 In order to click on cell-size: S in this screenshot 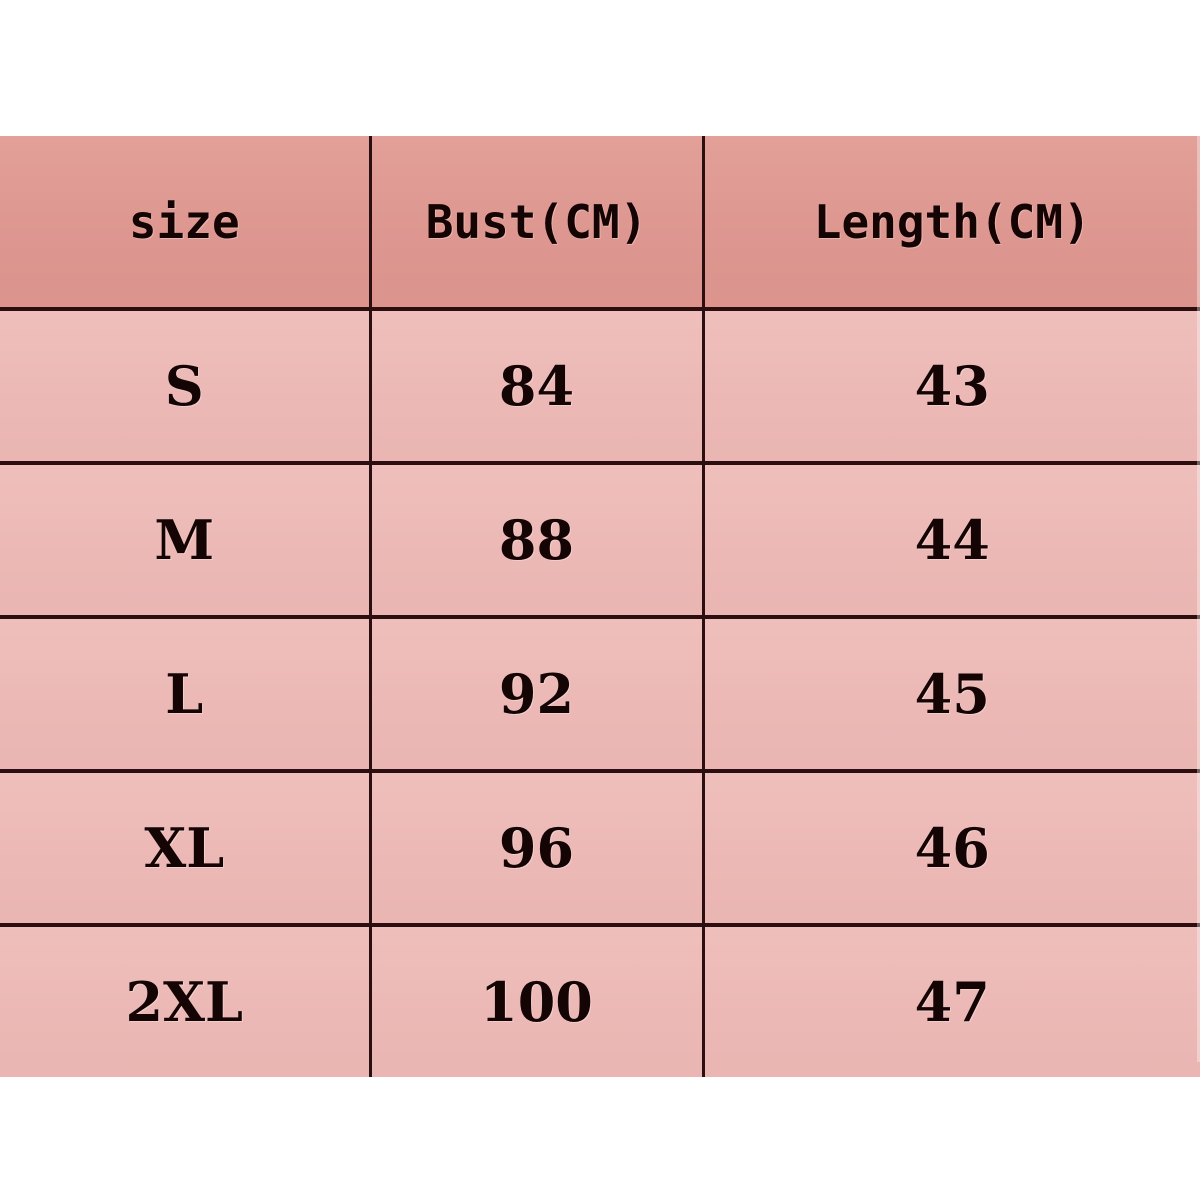, I will do `click(186, 387)`.